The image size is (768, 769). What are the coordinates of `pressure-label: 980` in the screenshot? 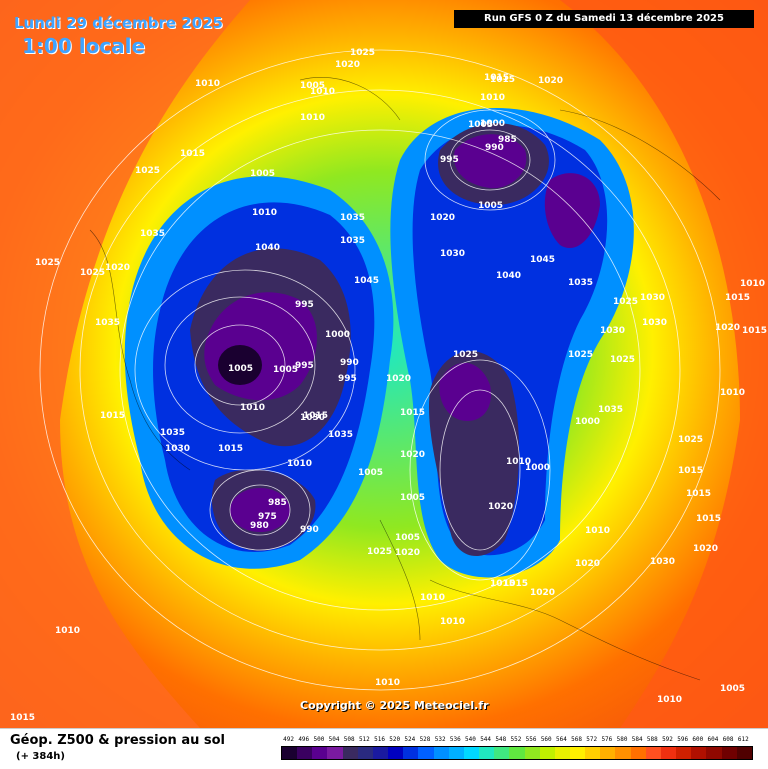 It's located at (259, 526).